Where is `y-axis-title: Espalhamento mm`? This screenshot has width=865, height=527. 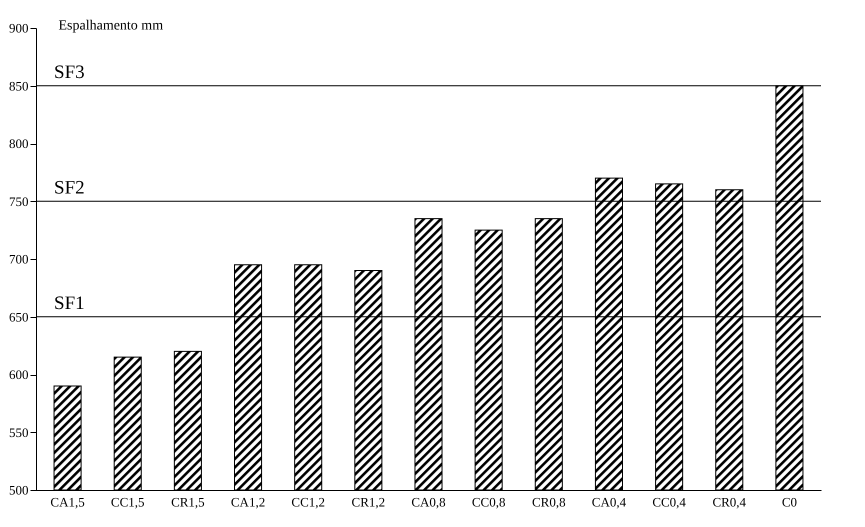
y-axis-title: Espalhamento mm is located at coordinates (111, 26).